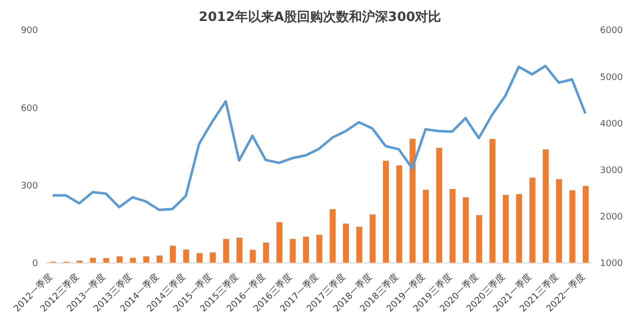 The width and height of the screenshot is (640, 323). What do you see at coordinates (320, 17) in the screenshot?
I see `chart-title: 2012年以来A股回购次数和沪深300对比` at bounding box center [320, 17].